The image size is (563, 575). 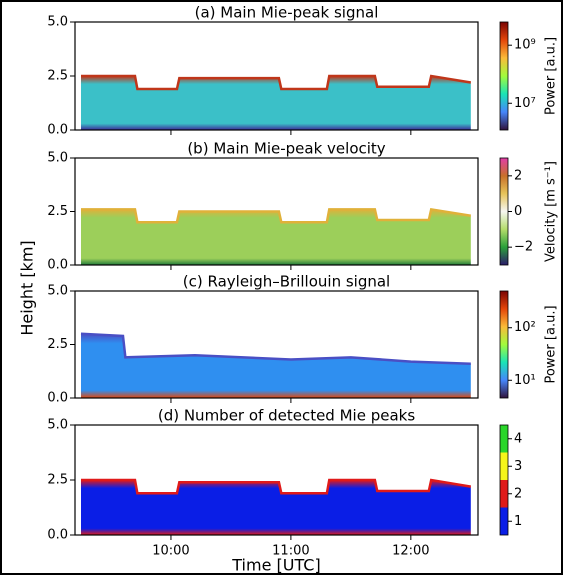 I want to click on colorbar-tick-label: 1, so click(x=518, y=521).